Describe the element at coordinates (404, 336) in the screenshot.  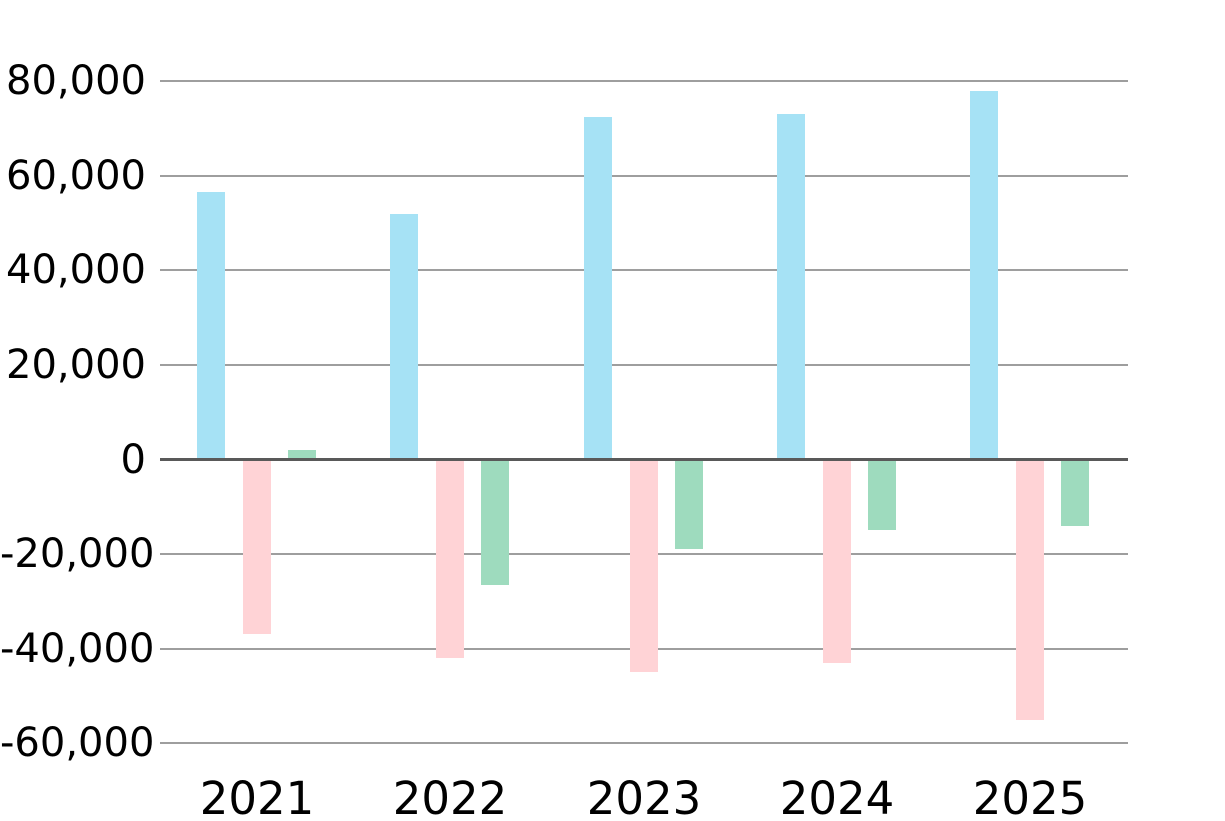
I see `bar-blue-series-2022` at that location.